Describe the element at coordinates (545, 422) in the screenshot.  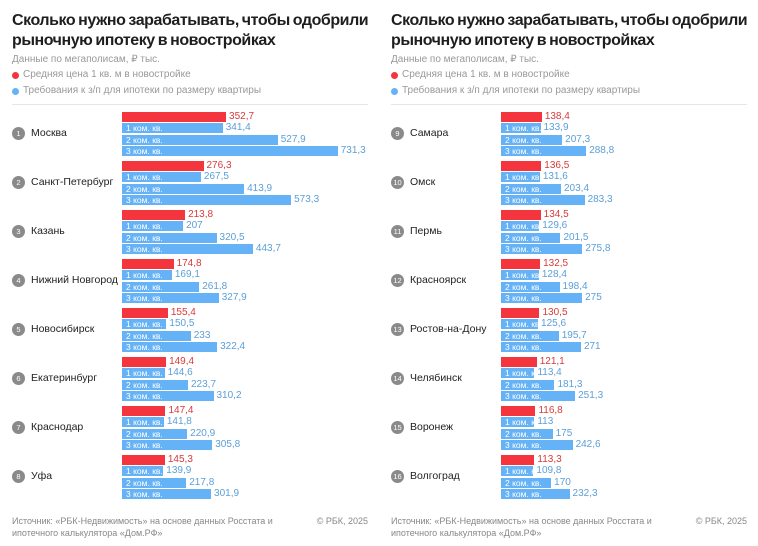
I see `value-label: 113` at that location.